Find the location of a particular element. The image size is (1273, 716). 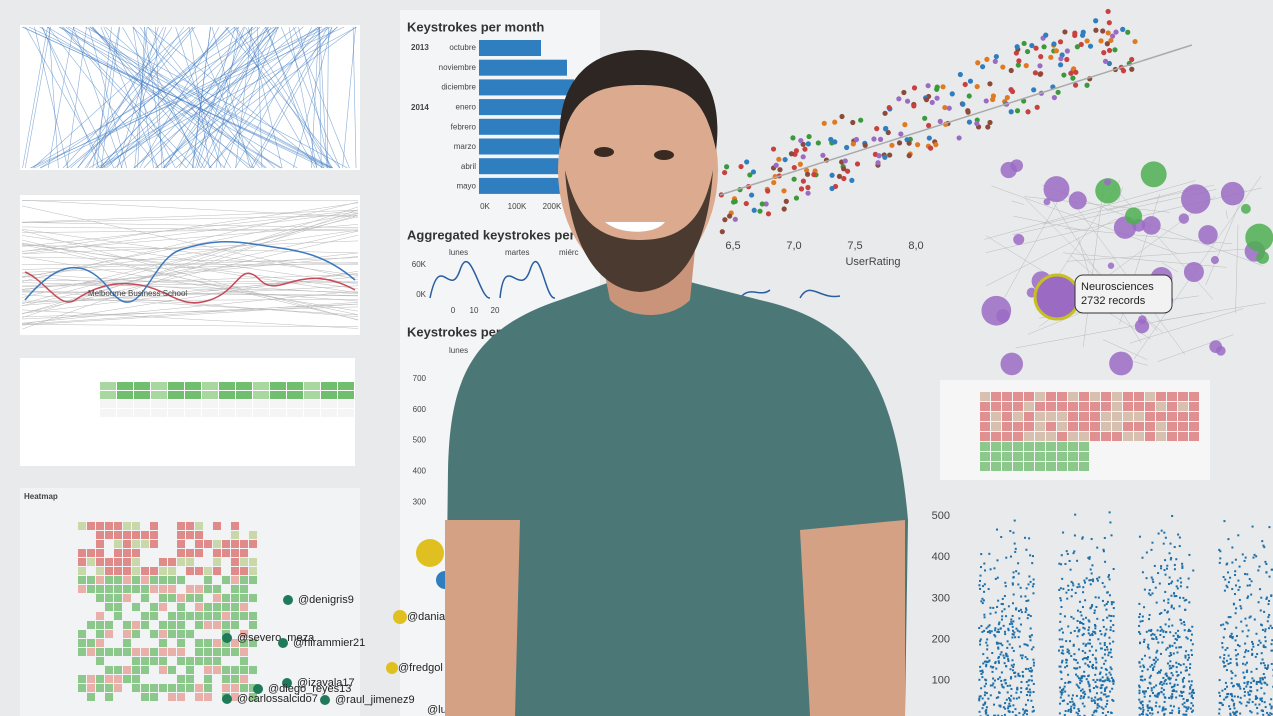

axis-label: 300 is located at coordinates (420, 501).